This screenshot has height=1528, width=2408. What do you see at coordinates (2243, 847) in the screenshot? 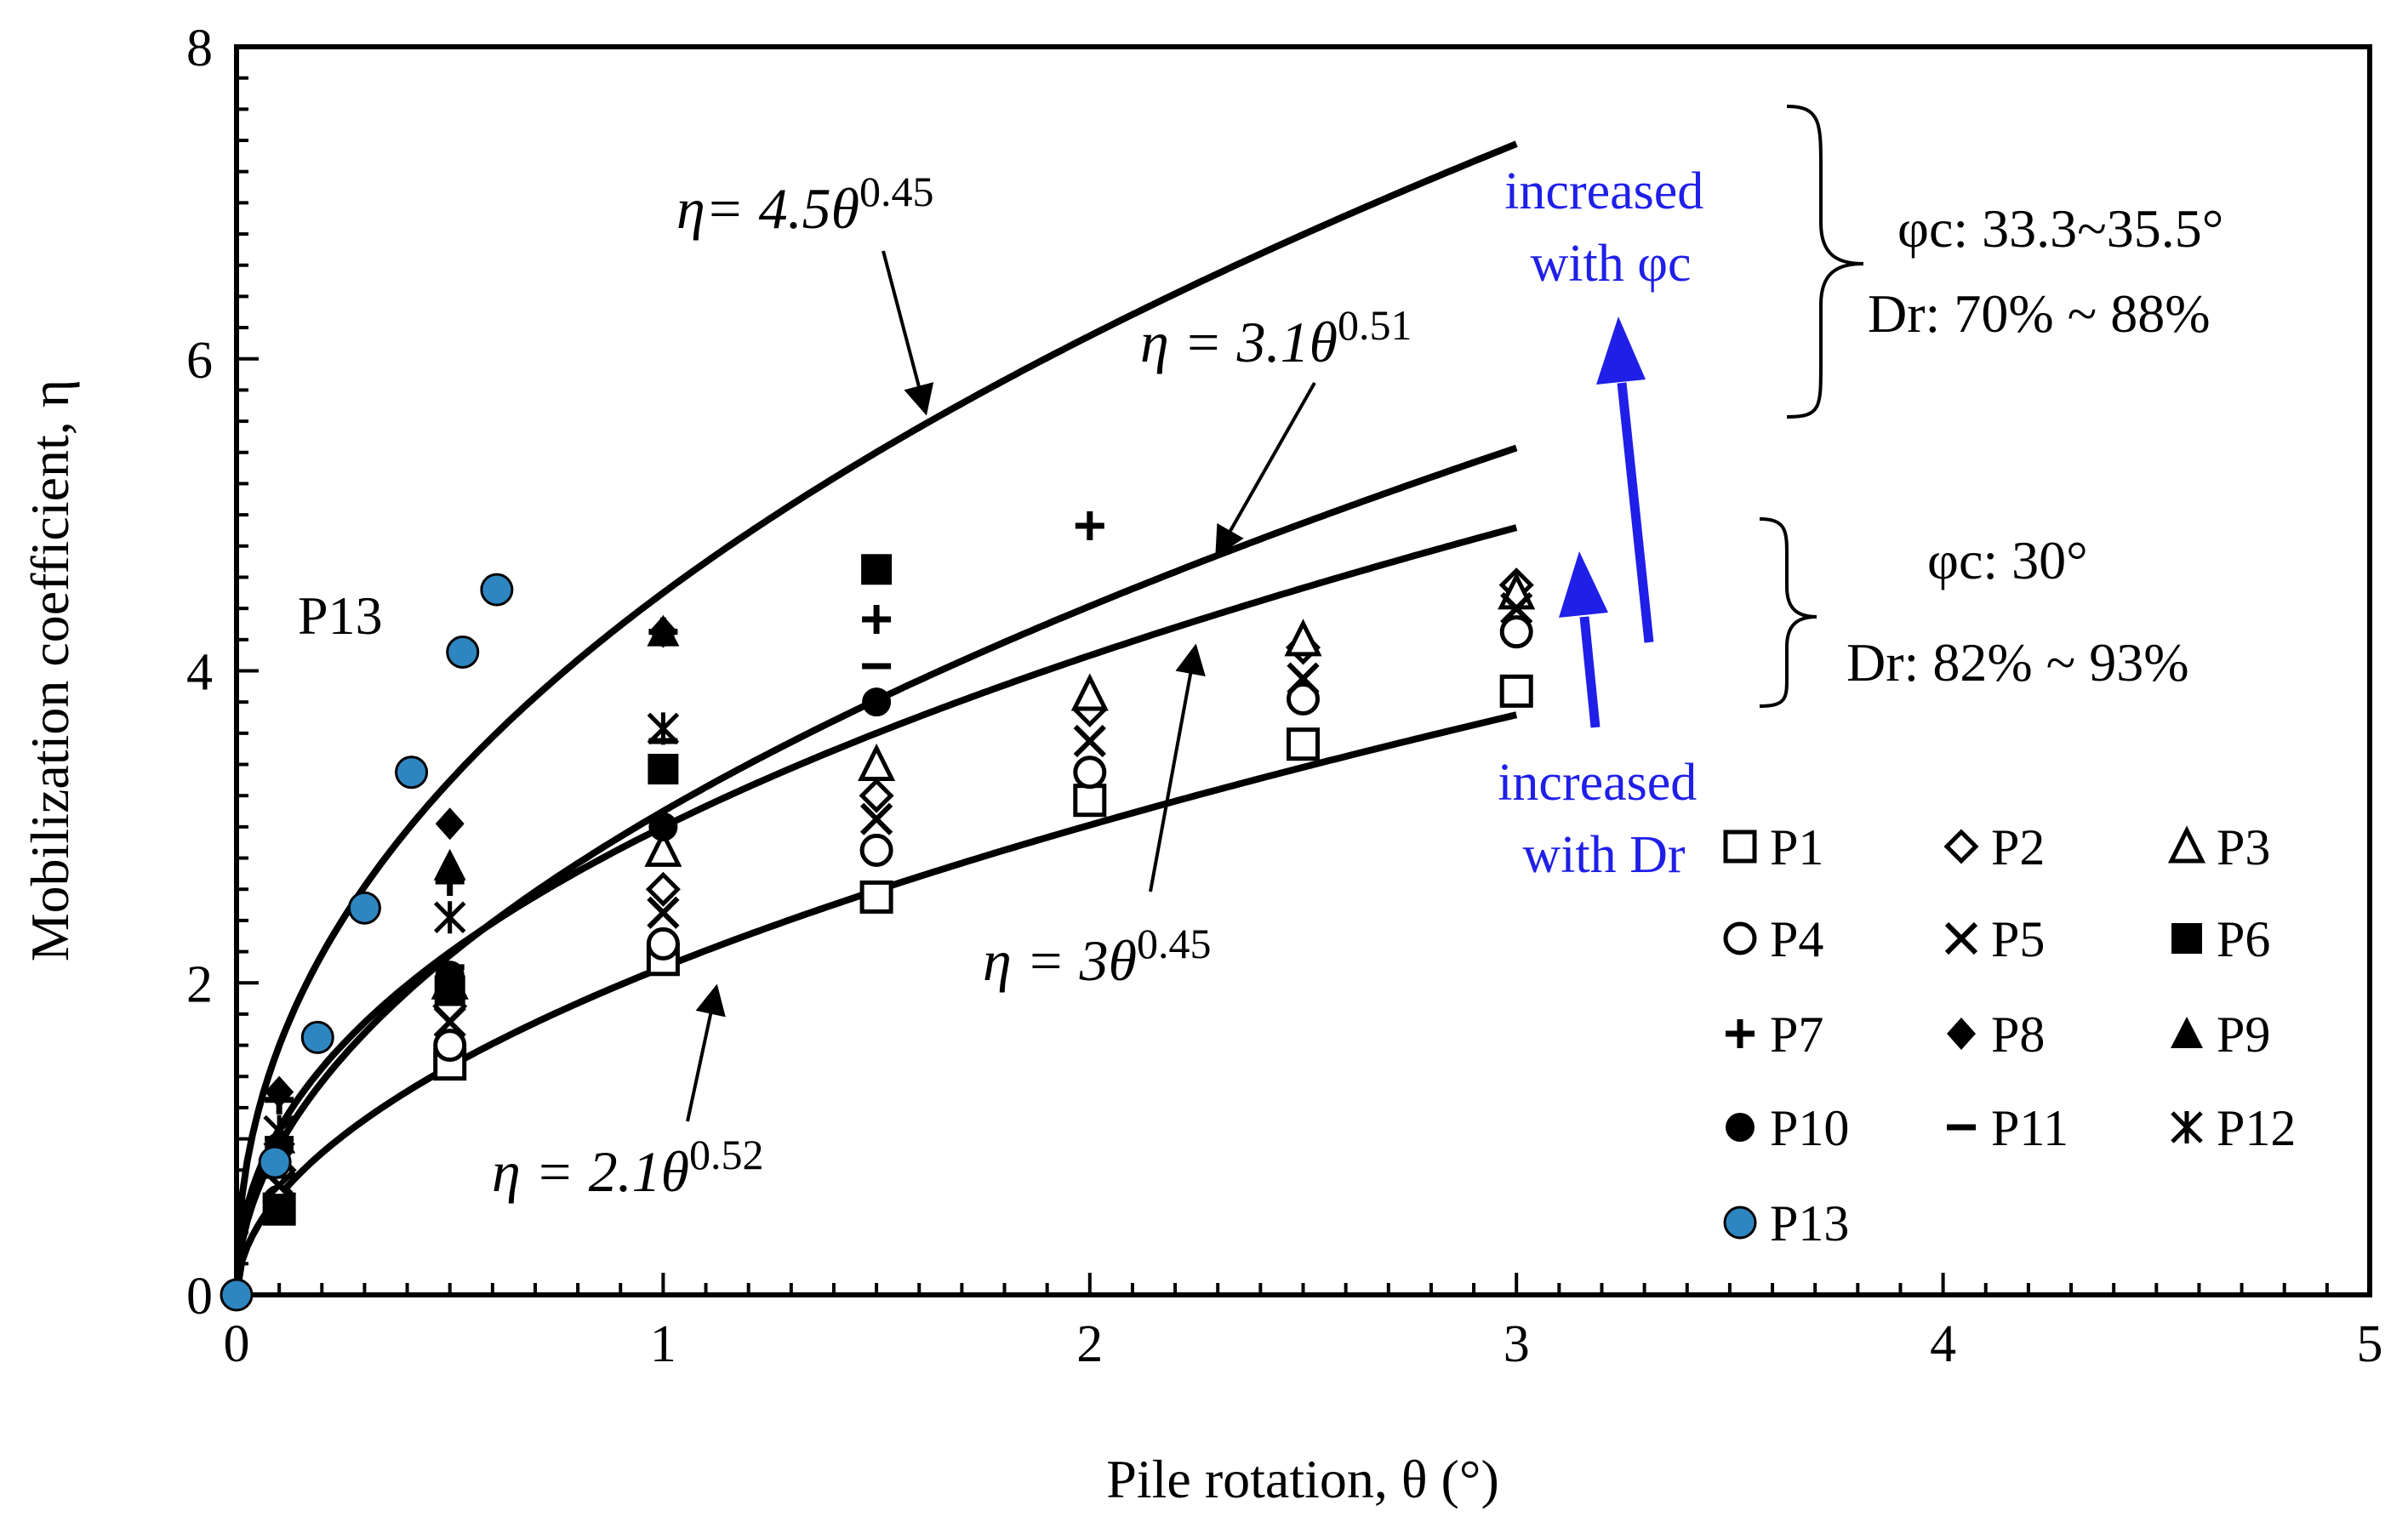
I see `legend-label-p3: P3` at bounding box center [2243, 847].